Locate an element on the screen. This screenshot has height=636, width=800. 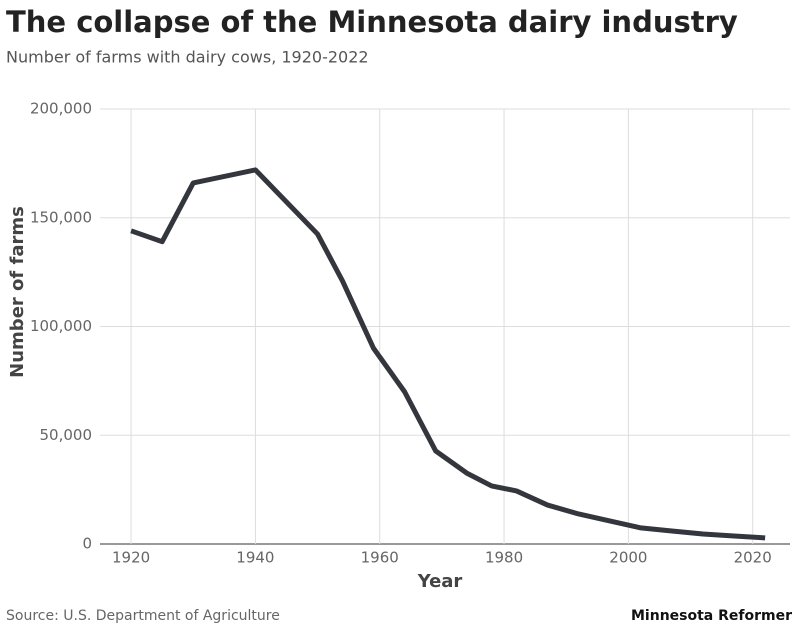
y-axis-label: Number of farms is located at coordinates (17, 292).